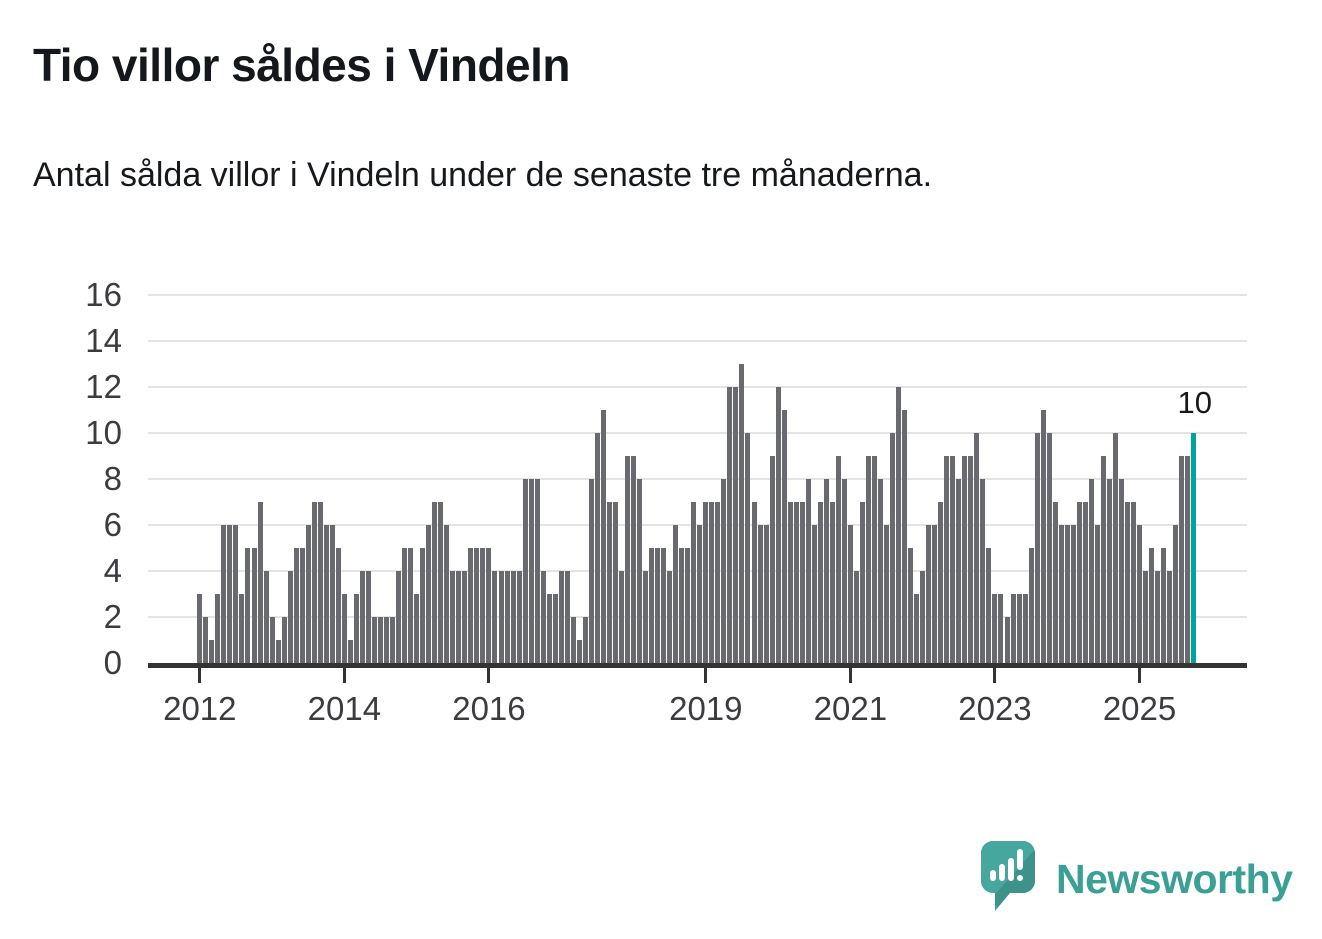 The image size is (1322, 939). Describe the element at coordinates (103, 340) in the screenshot. I see `y-tick-label: 14` at that location.